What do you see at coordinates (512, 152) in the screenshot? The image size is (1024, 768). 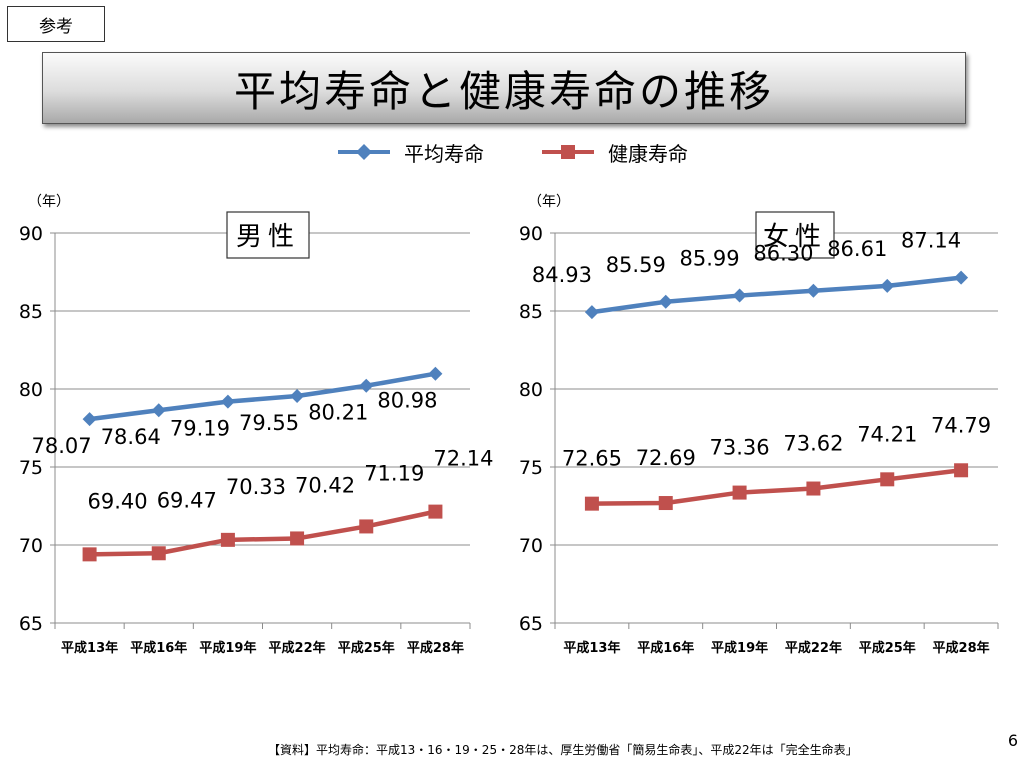 I see `chart-legend: 平均寿命 健康寿命` at bounding box center [512, 152].